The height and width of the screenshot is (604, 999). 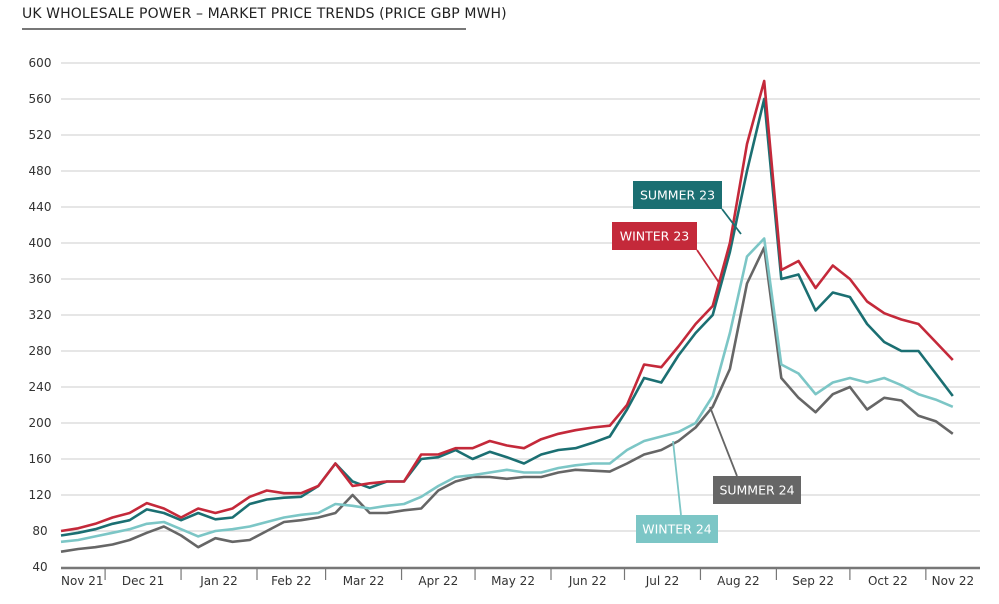 I want to click on x-tick-label: Apr 22, so click(x=438, y=581).